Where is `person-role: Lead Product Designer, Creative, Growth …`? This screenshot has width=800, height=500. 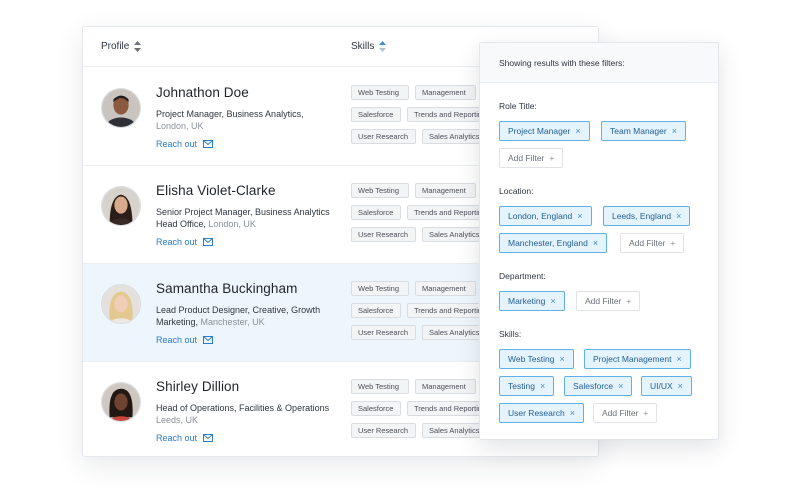 person-role: Lead Product Designer, Creative, Growth … is located at coordinates (246, 316).